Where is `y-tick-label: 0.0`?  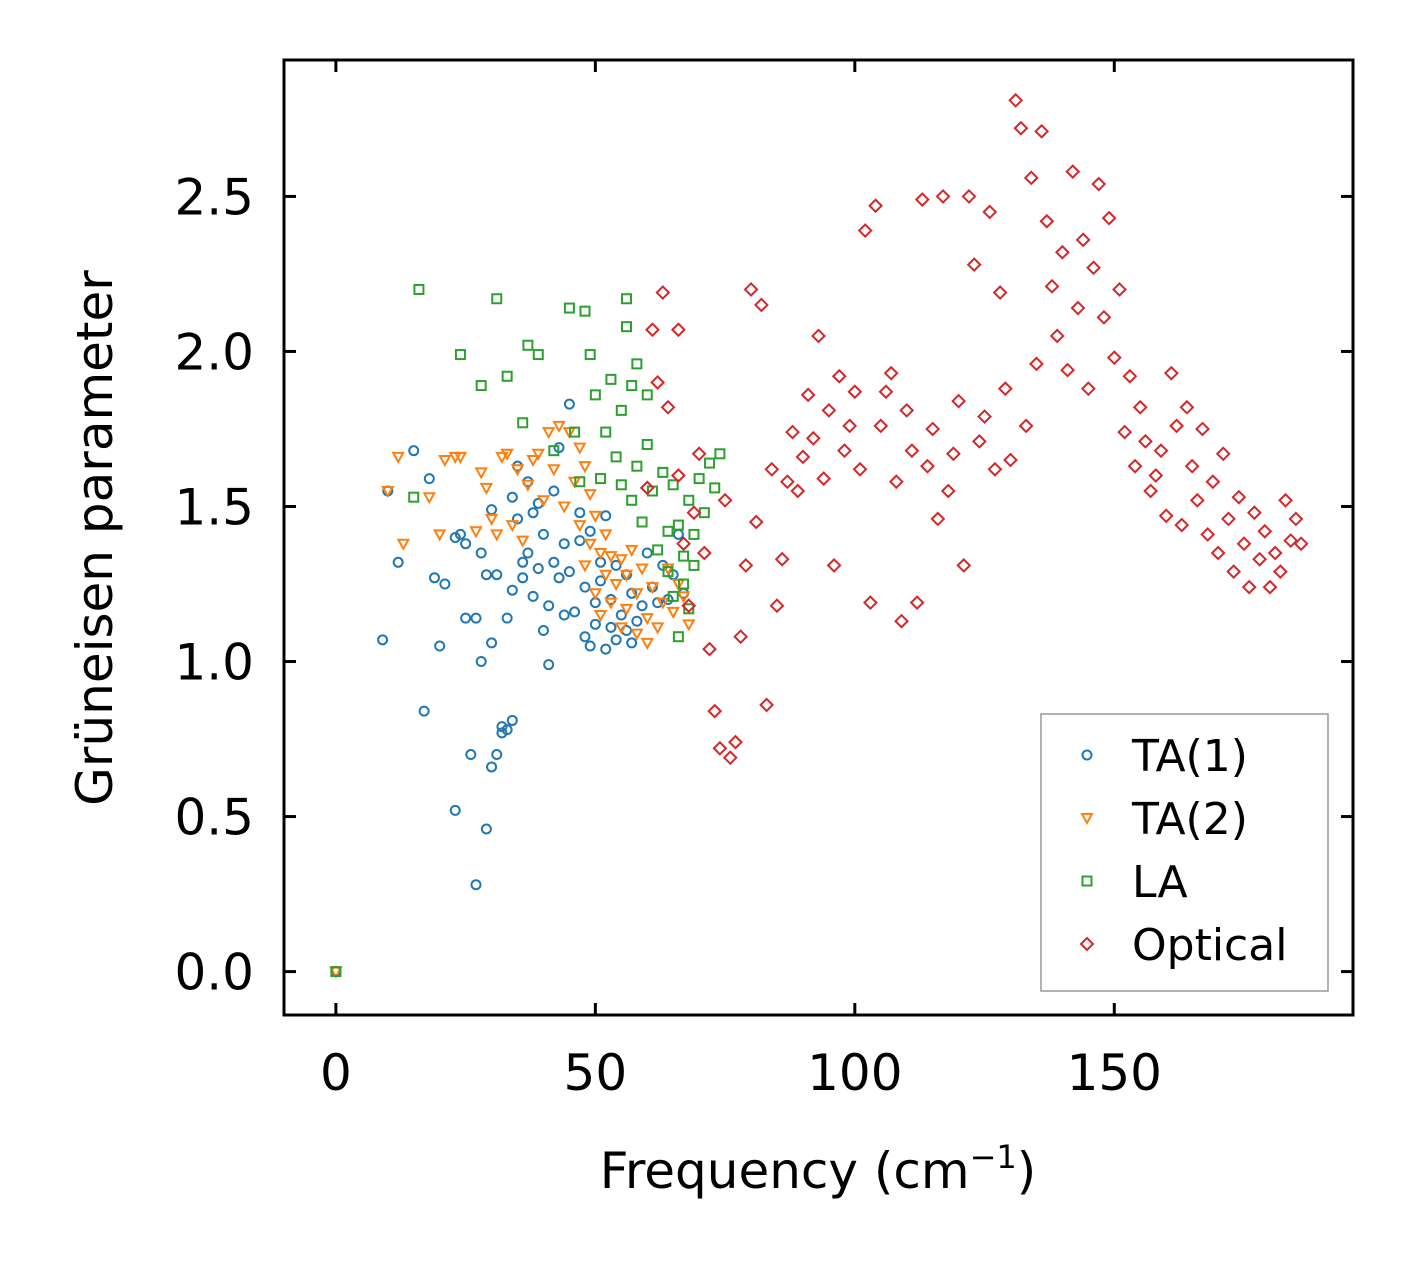
y-tick-label: 0.0 is located at coordinates (214, 973).